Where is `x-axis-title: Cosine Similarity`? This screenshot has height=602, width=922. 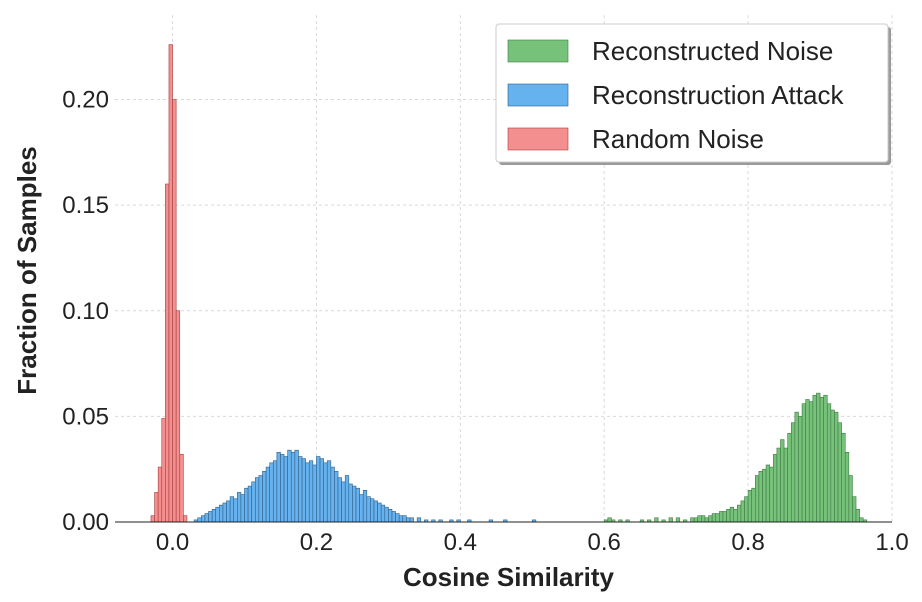
x-axis-title: Cosine Similarity is located at coordinates (508, 577).